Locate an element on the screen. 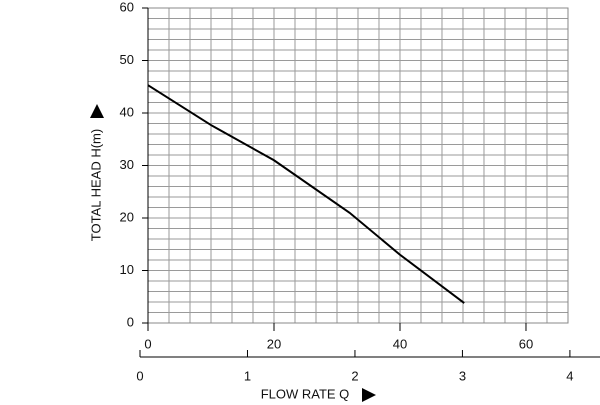 This screenshot has height=405, width=600. x-tick-label: 0 is located at coordinates (147, 343).